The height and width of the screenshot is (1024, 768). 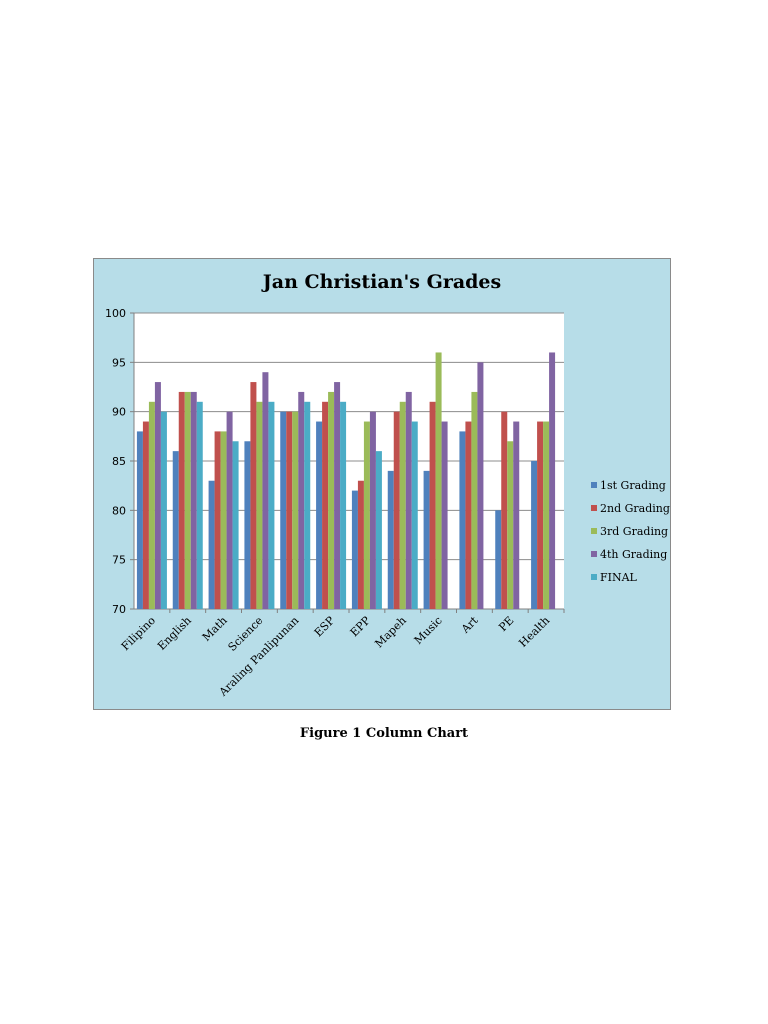 What do you see at coordinates (635, 508) in the screenshot?
I see `legend-label: 2nd Grading` at bounding box center [635, 508].